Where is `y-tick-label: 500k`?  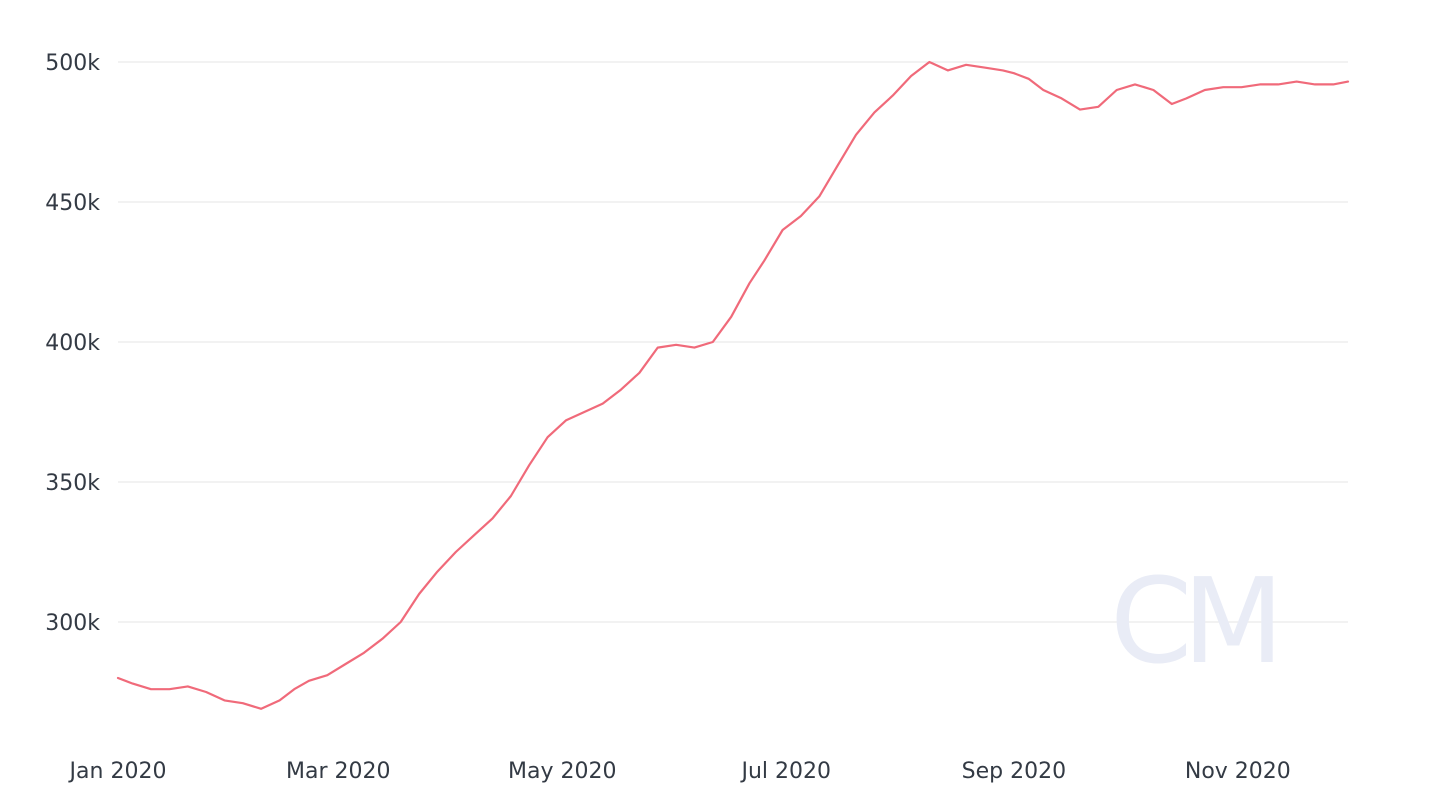 y-tick-label: 500k is located at coordinates (72, 63).